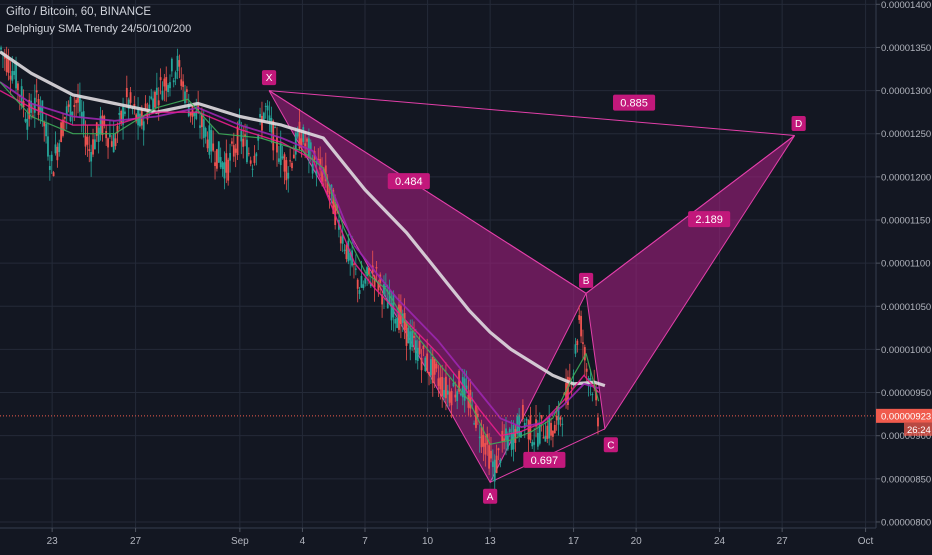 The width and height of the screenshot is (932, 555). I want to click on ratio-label: 0.484, so click(408, 181).